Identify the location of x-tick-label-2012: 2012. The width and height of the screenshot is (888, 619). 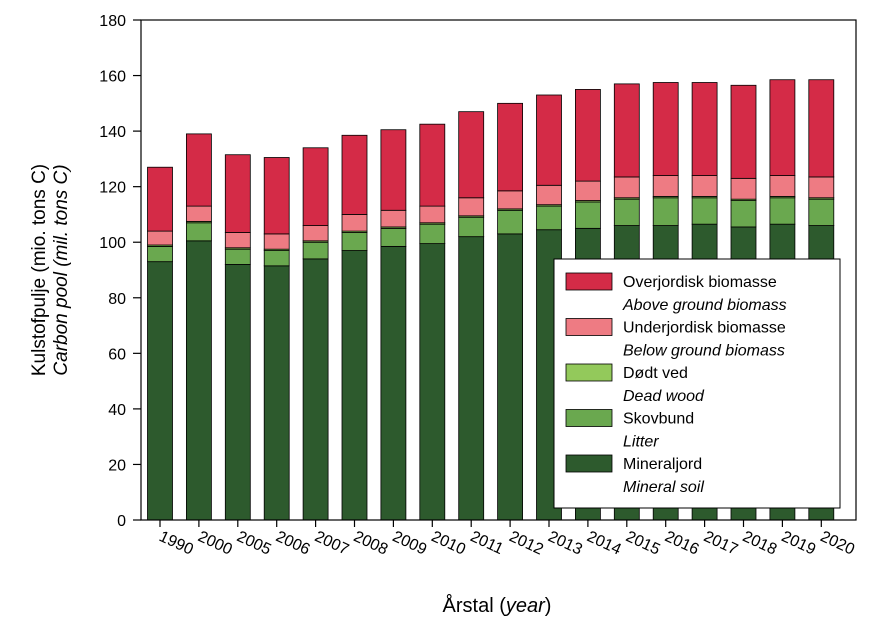
(526, 543).